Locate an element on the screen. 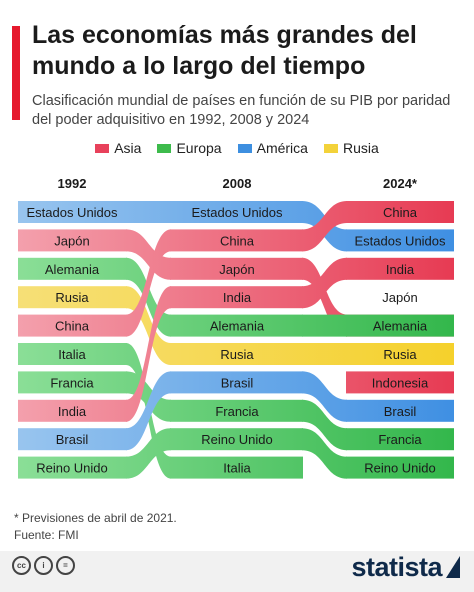 The image size is (474, 592). legend-swatch-asia is located at coordinates (102, 148).